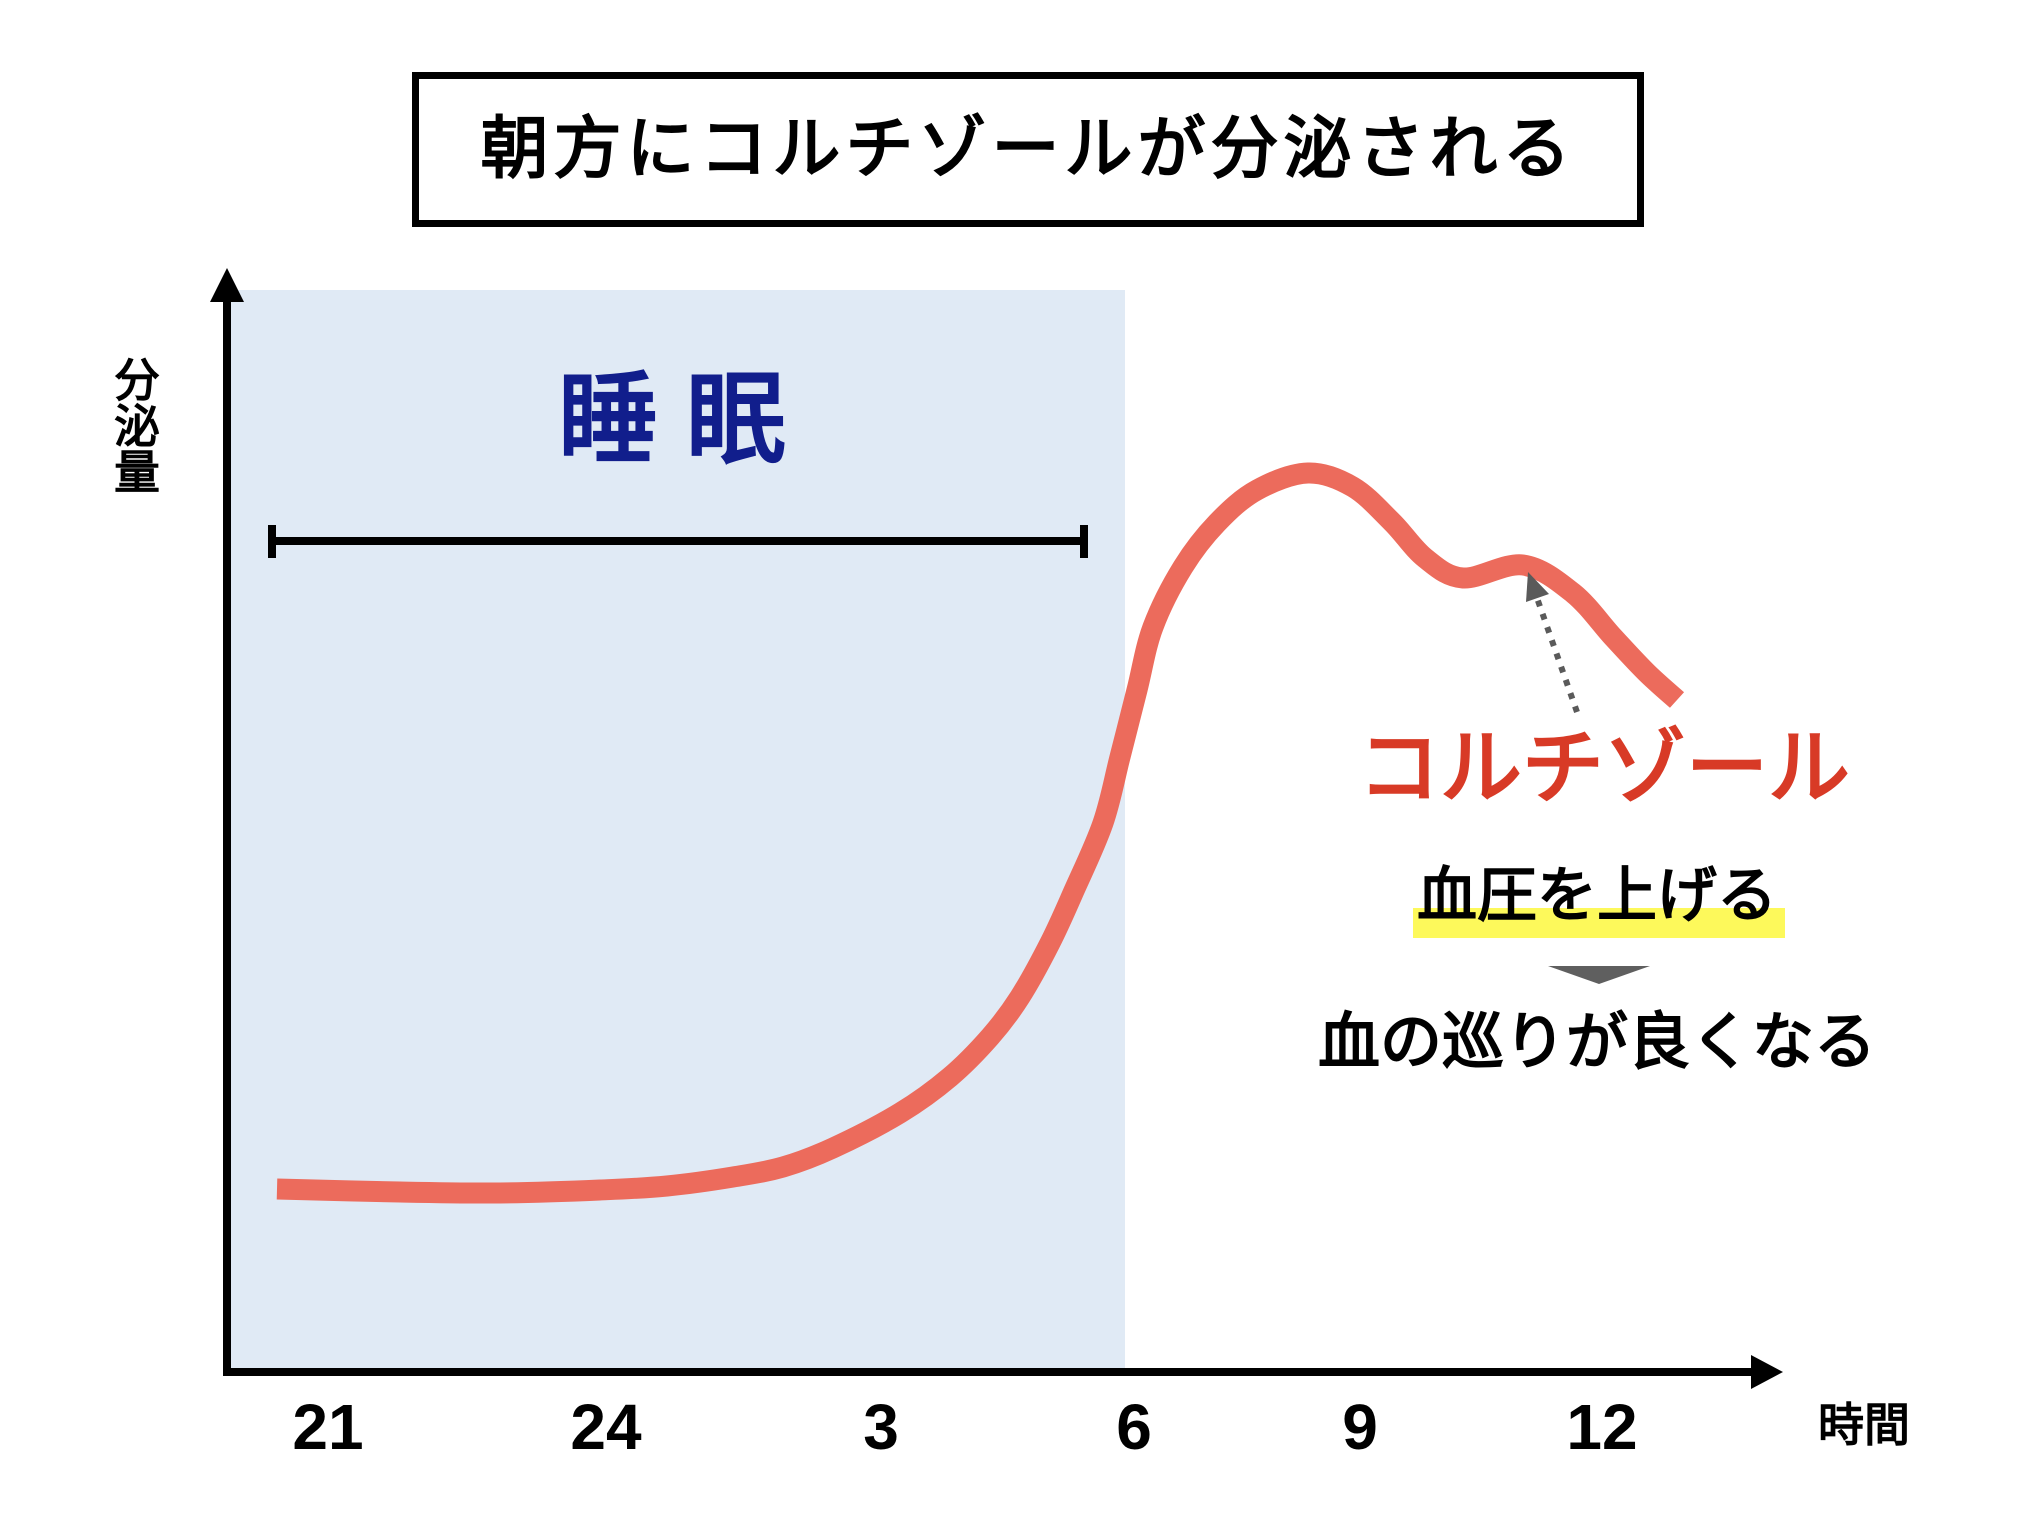 The width and height of the screenshot is (2038, 1528). I want to click on x-tick-label: 9, so click(1360, 1427).